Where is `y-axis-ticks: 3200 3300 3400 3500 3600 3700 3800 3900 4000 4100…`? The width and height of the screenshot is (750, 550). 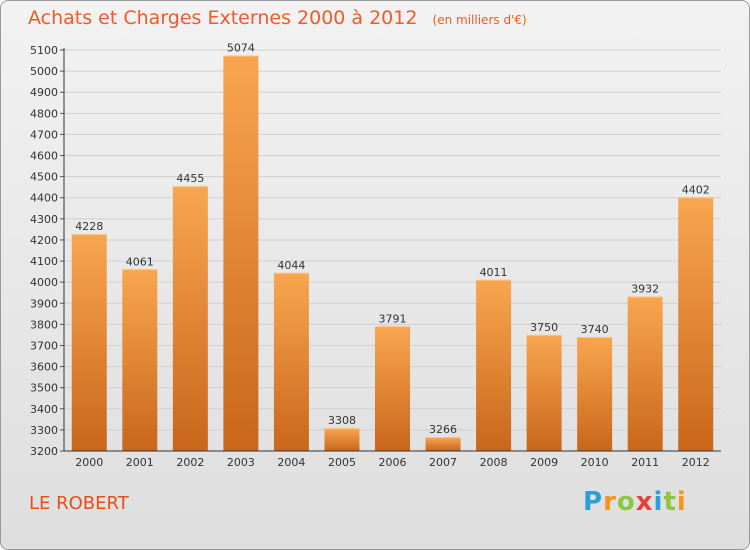
y-axis-ticks: 3200 3300 3400 3500 3600 3700 3800 3900 4000 4100… is located at coordinates (47, 251).